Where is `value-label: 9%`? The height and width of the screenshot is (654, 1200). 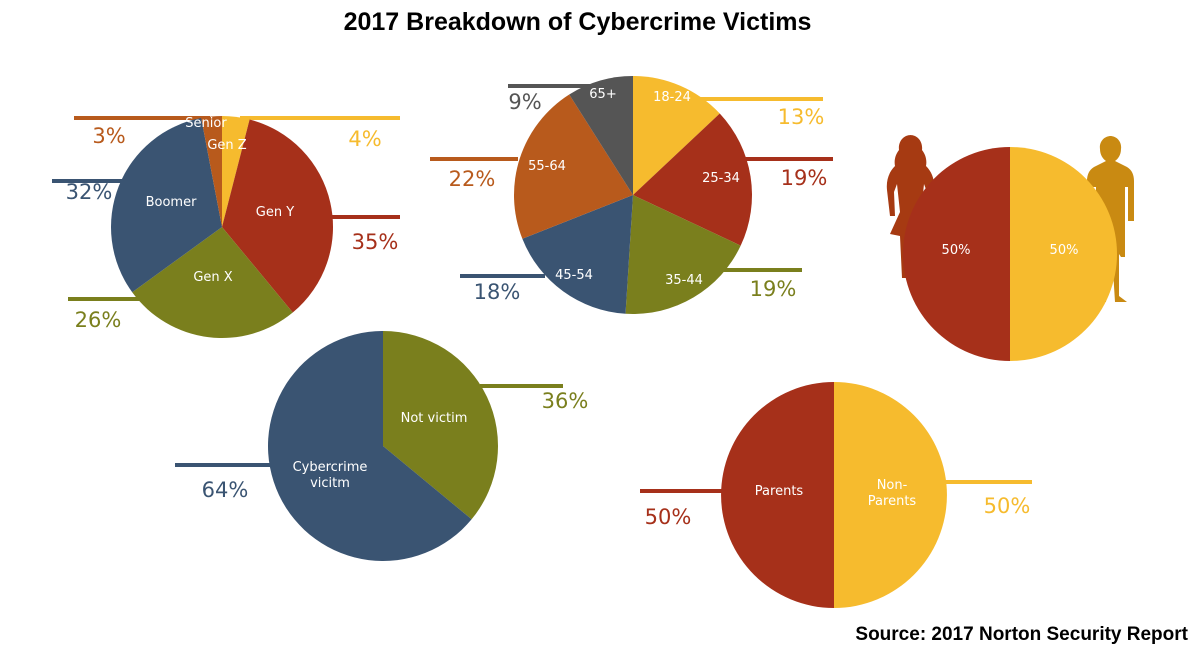 value-label: 9% is located at coordinates (524, 102).